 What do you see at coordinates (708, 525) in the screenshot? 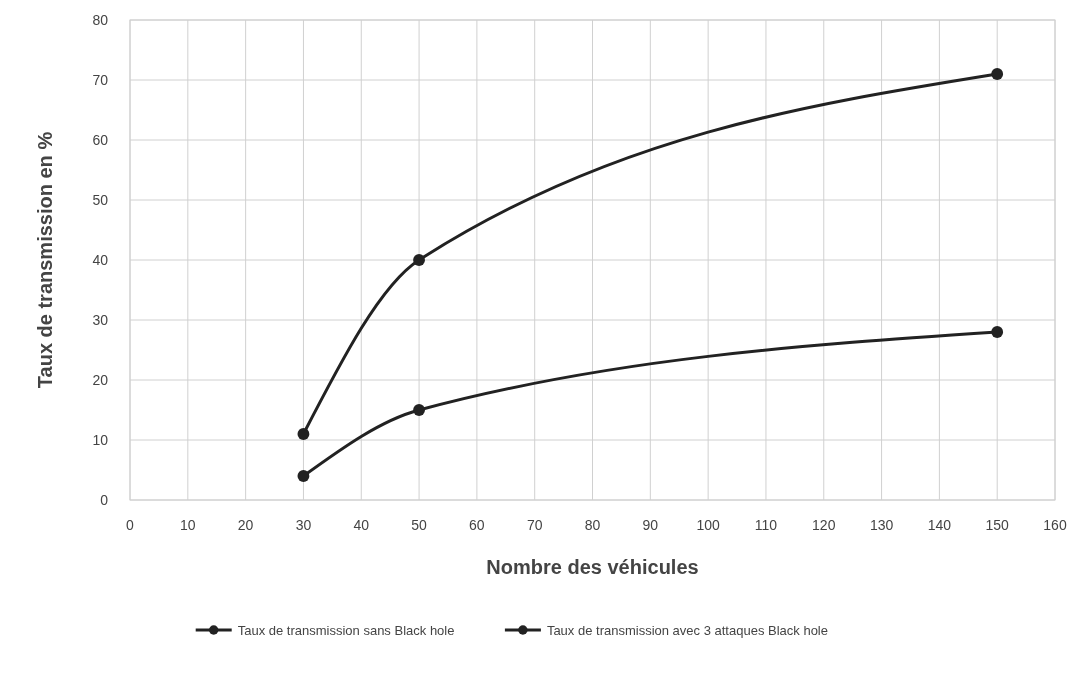
I see `x-tick-label: 100` at bounding box center [708, 525].